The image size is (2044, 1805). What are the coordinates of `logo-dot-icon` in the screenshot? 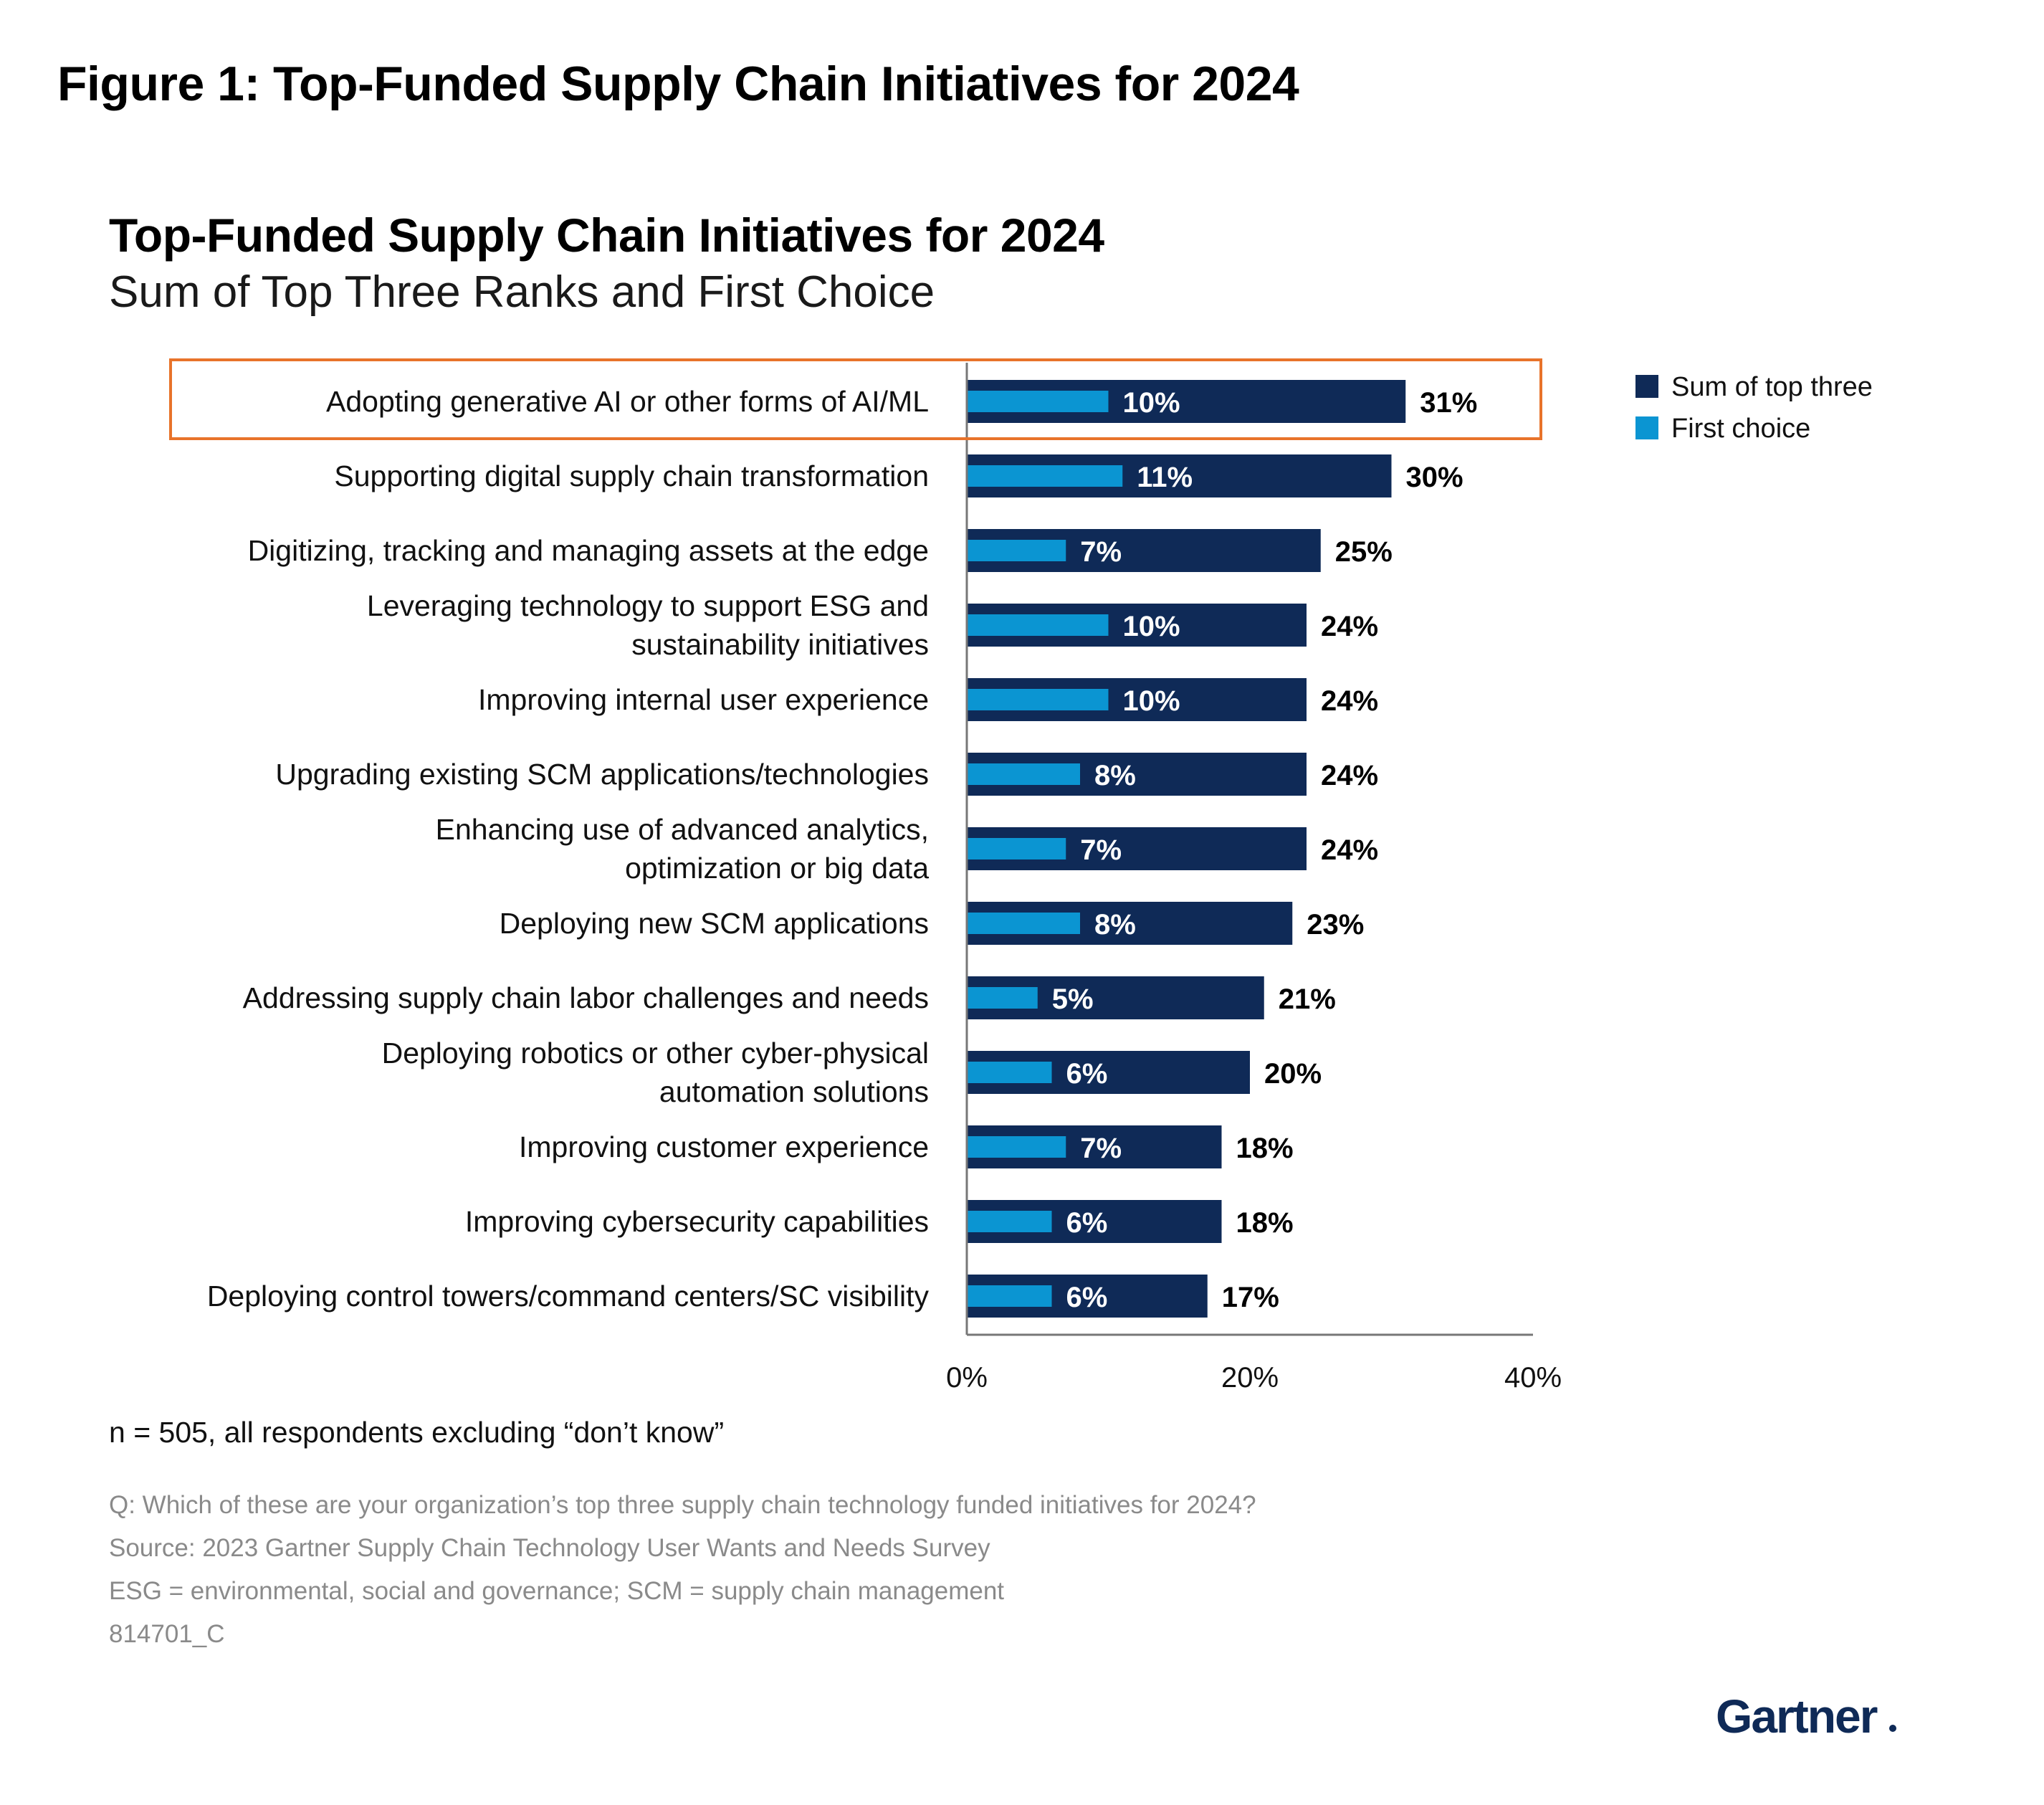 It's located at (1892, 1728).